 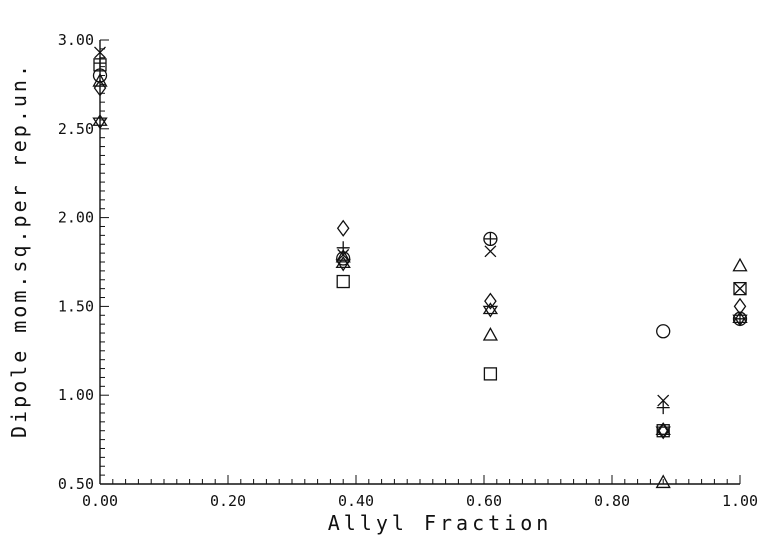 What do you see at coordinates (740, 501) in the screenshot?
I see `x-tick-label: 1.00` at bounding box center [740, 501].